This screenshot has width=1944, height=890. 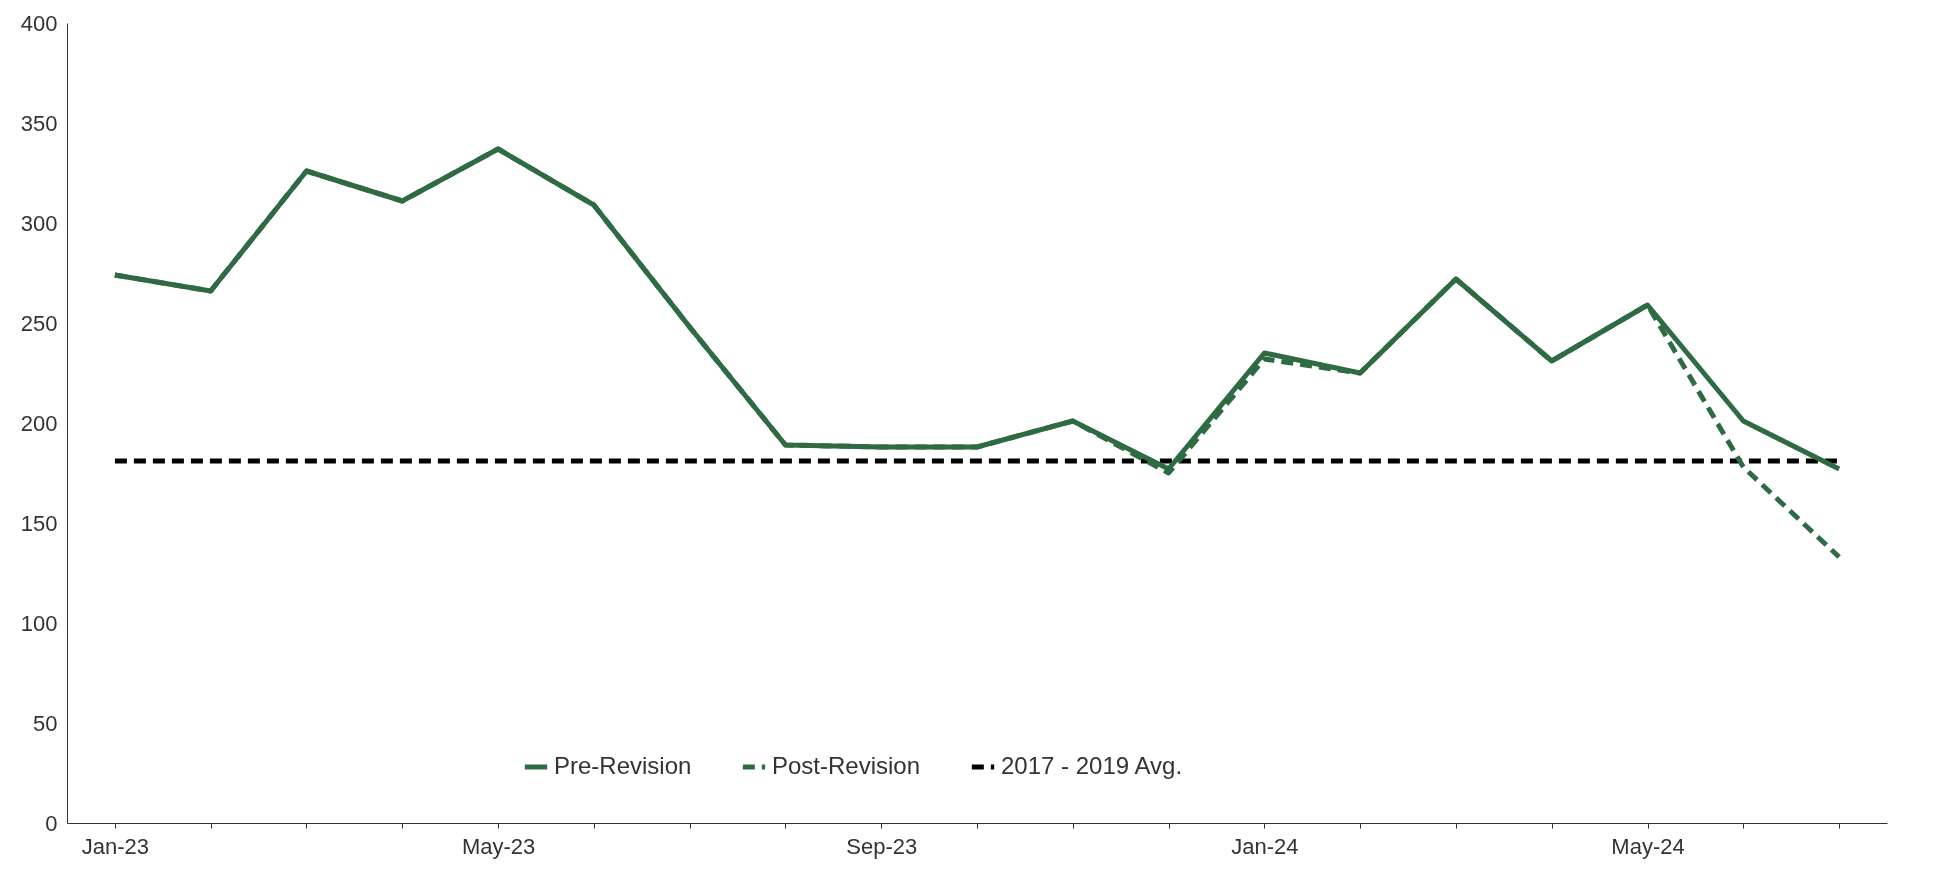 What do you see at coordinates (39, 423) in the screenshot?
I see `y-tick-label: 200` at bounding box center [39, 423].